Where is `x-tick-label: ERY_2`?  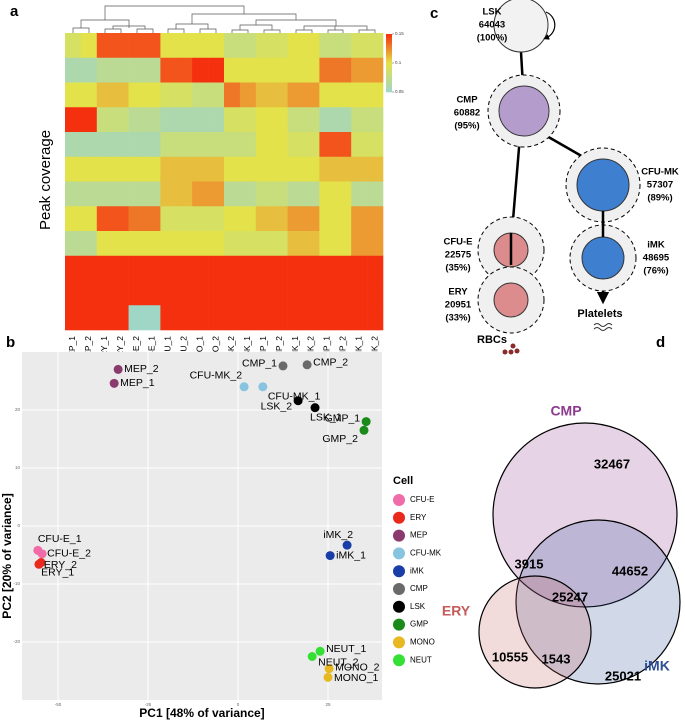
x-tick-label: ERY_2 is located at coordinates (120, 349).